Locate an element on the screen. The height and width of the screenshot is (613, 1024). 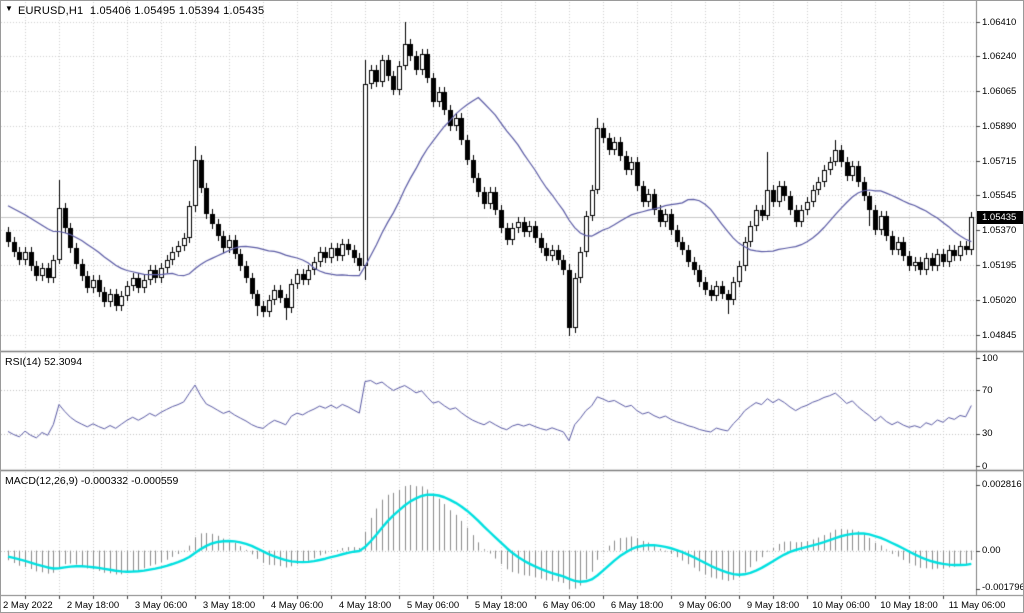
symbol-dropdown-icon: ▼ is located at coordinates (9, 8).